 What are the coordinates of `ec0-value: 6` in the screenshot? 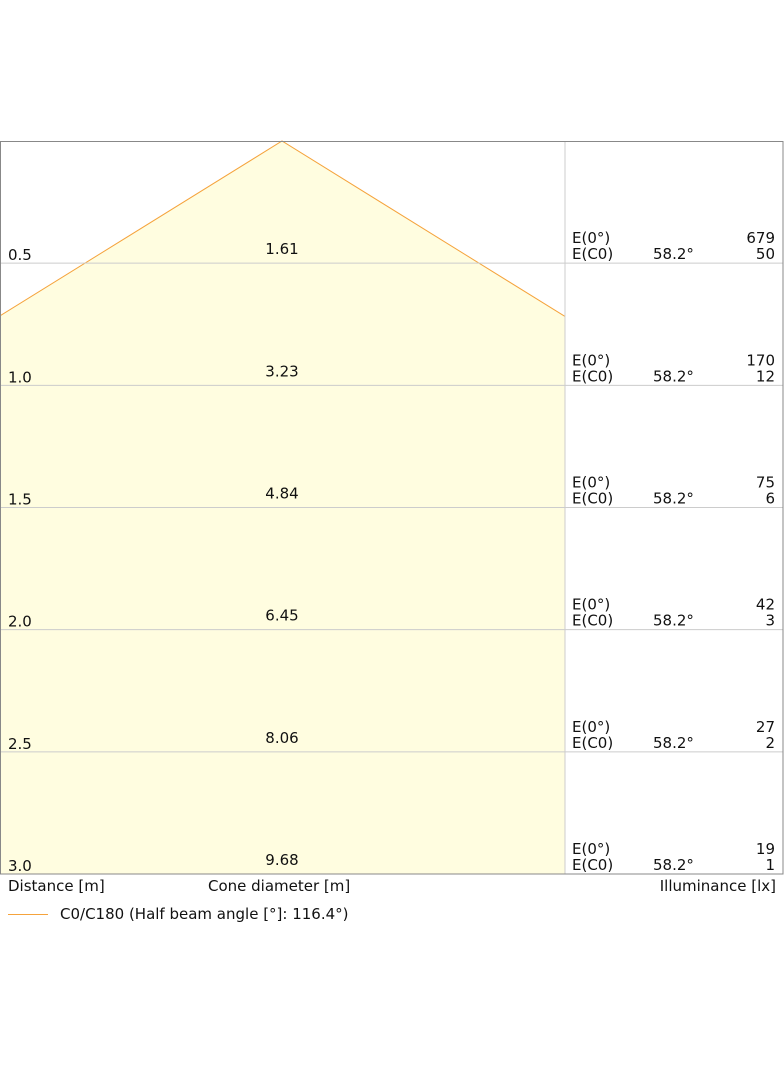 It's located at (770, 499).